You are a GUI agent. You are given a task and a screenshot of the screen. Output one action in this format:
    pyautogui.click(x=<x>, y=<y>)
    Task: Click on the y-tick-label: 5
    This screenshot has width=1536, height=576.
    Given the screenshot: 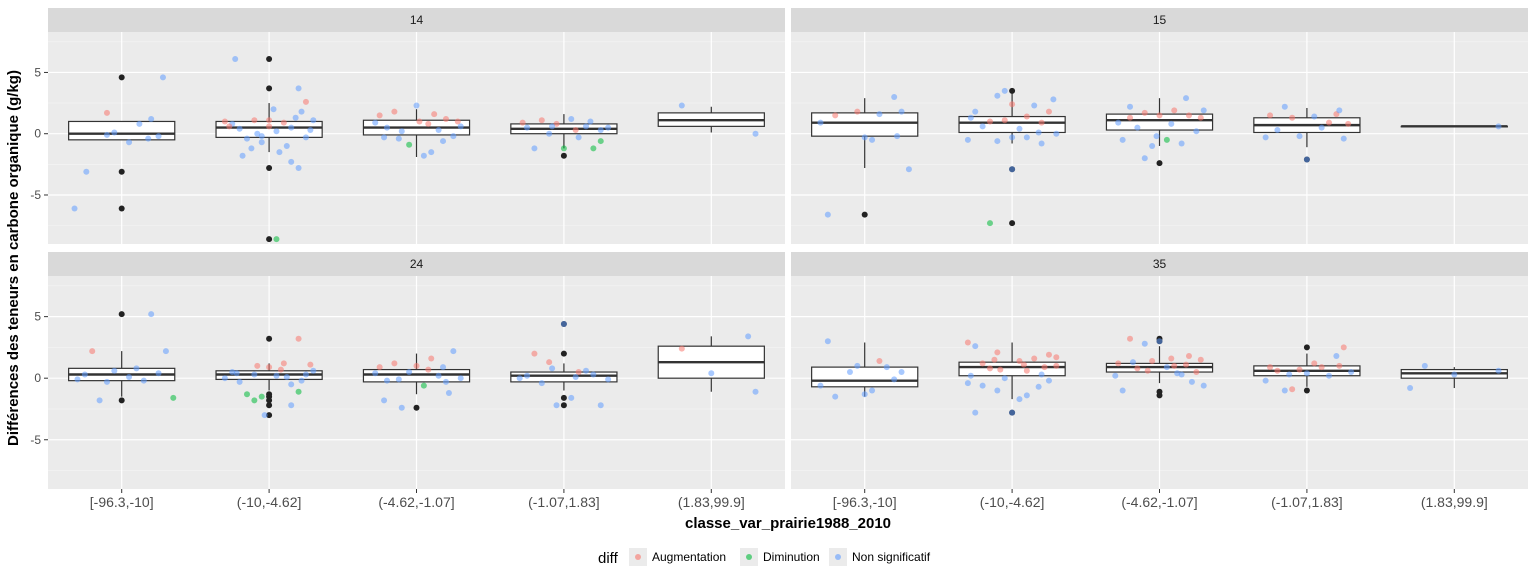 What is the action you would take?
    pyautogui.click(x=37, y=317)
    